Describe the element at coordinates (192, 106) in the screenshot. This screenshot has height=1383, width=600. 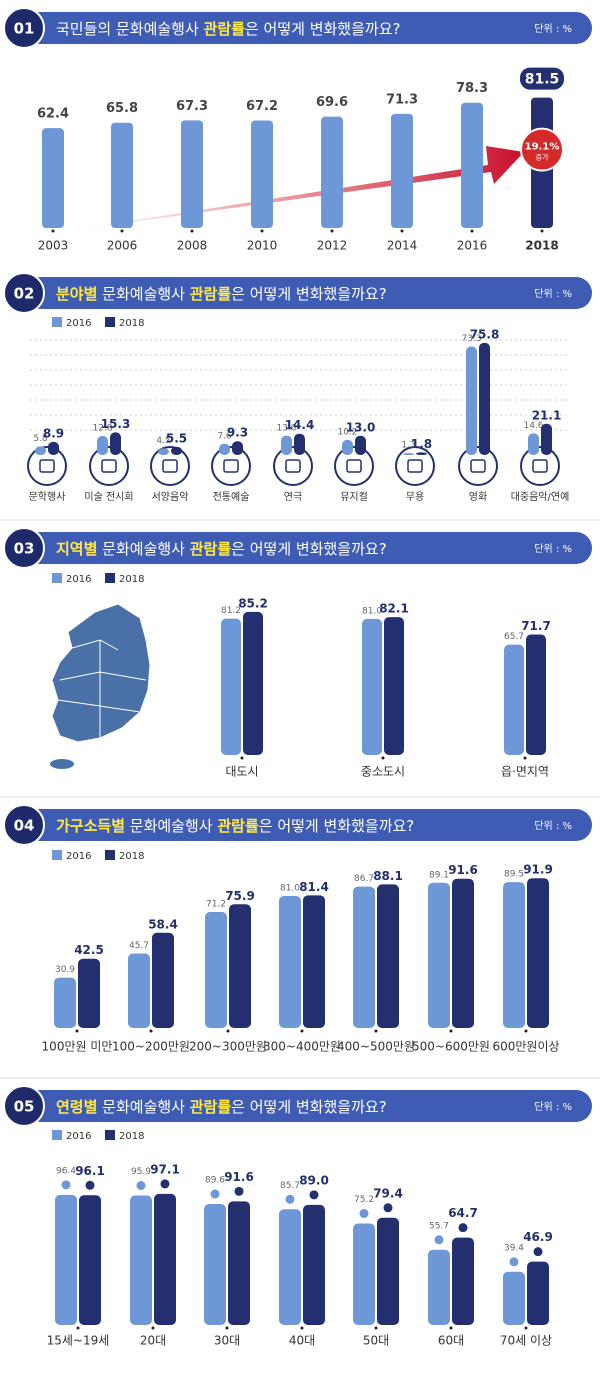
I see `value-label: 67.3` at that location.